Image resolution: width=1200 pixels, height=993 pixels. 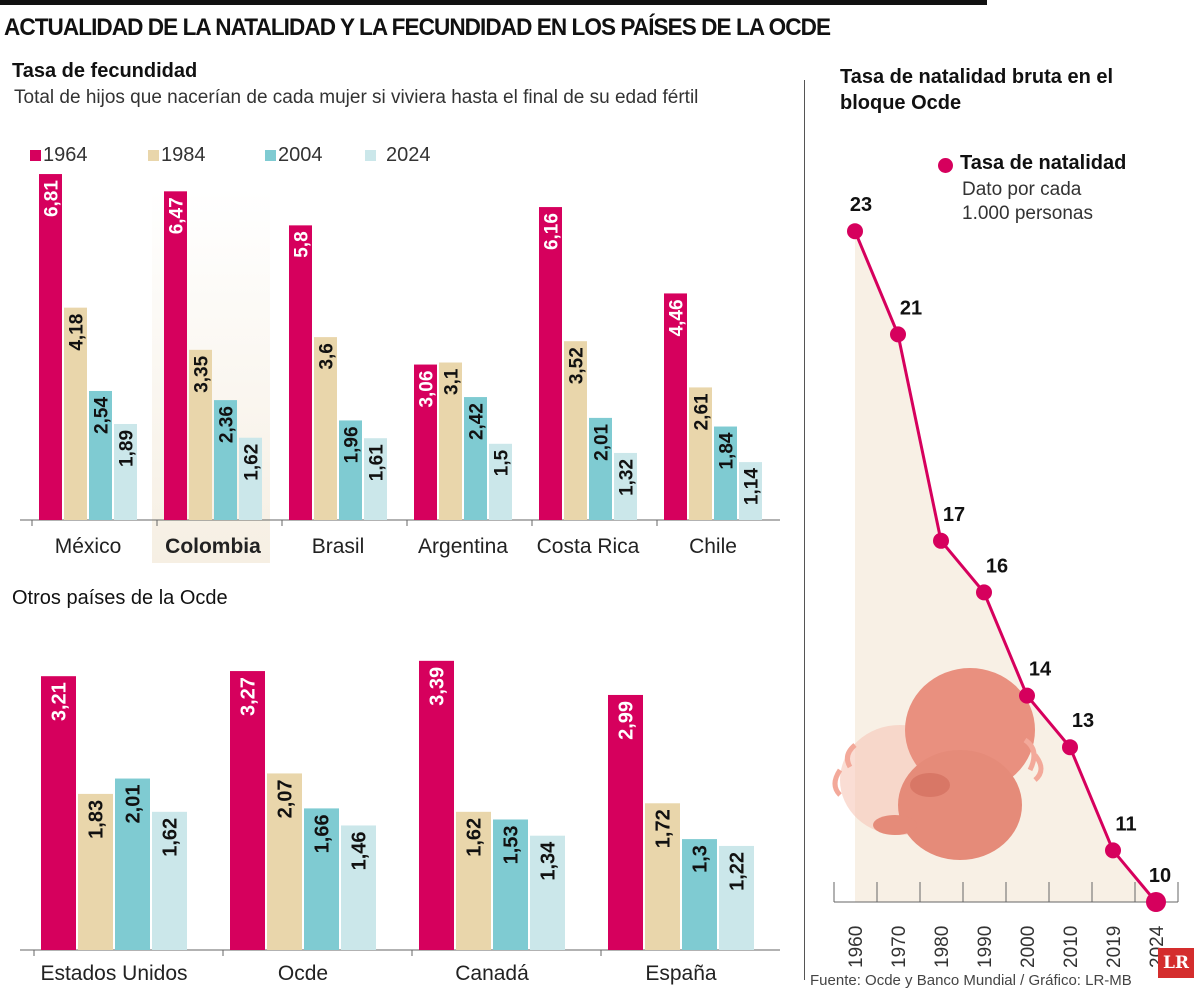 I want to click on bar-2004-Colombia, so click(x=225, y=460).